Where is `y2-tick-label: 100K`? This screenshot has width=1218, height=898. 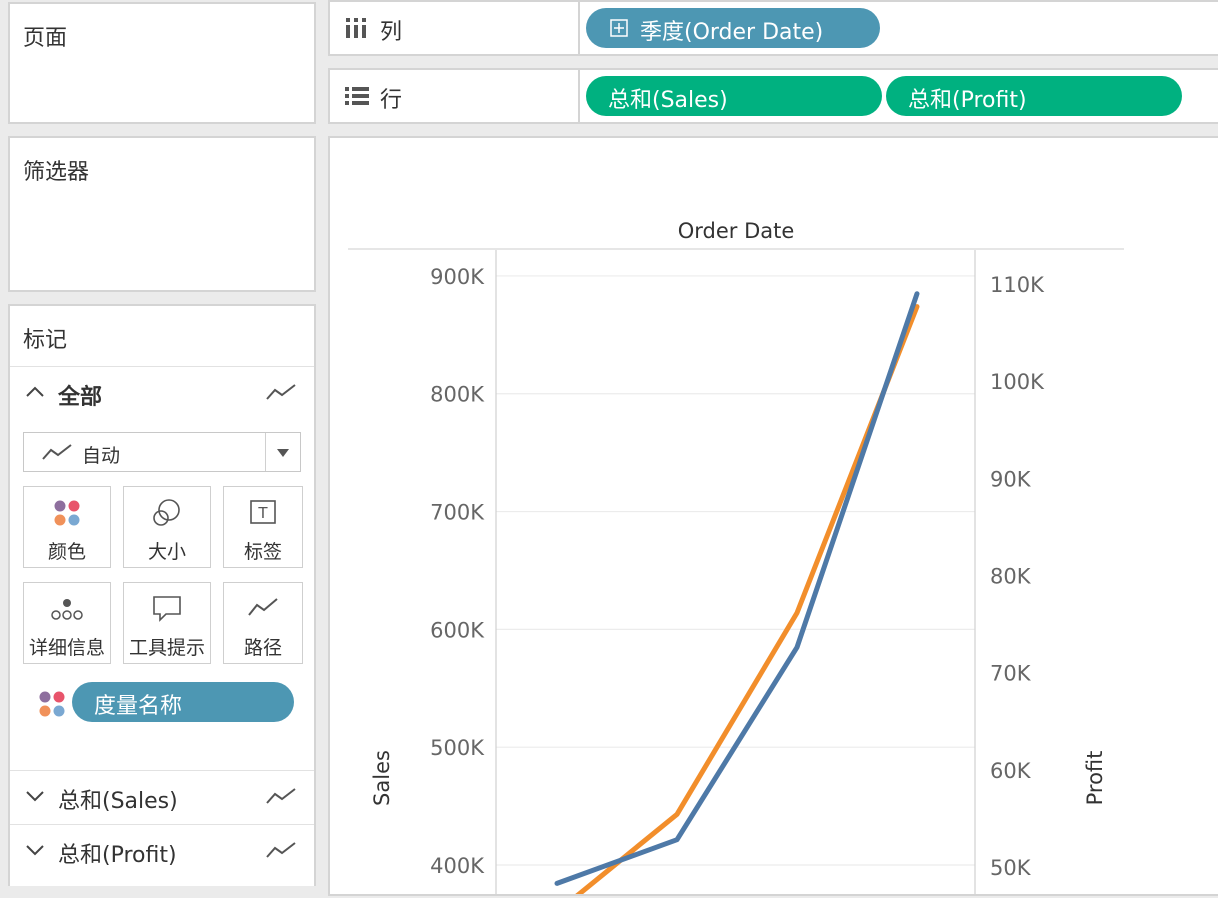
y2-tick-label: 100K is located at coordinates (1017, 382).